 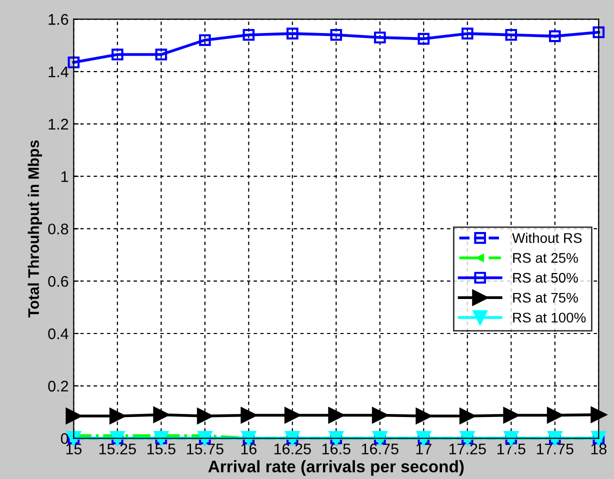 I want to click on y-tick-label: 1.2, so click(x=58, y=124).